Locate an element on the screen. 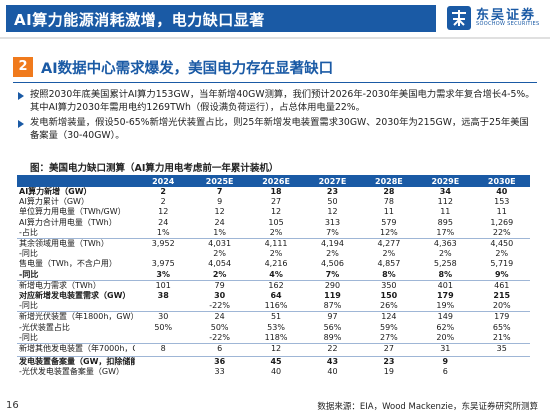 This screenshot has height=413, width=550. table-cell: 36 is located at coordinates (219, 362).